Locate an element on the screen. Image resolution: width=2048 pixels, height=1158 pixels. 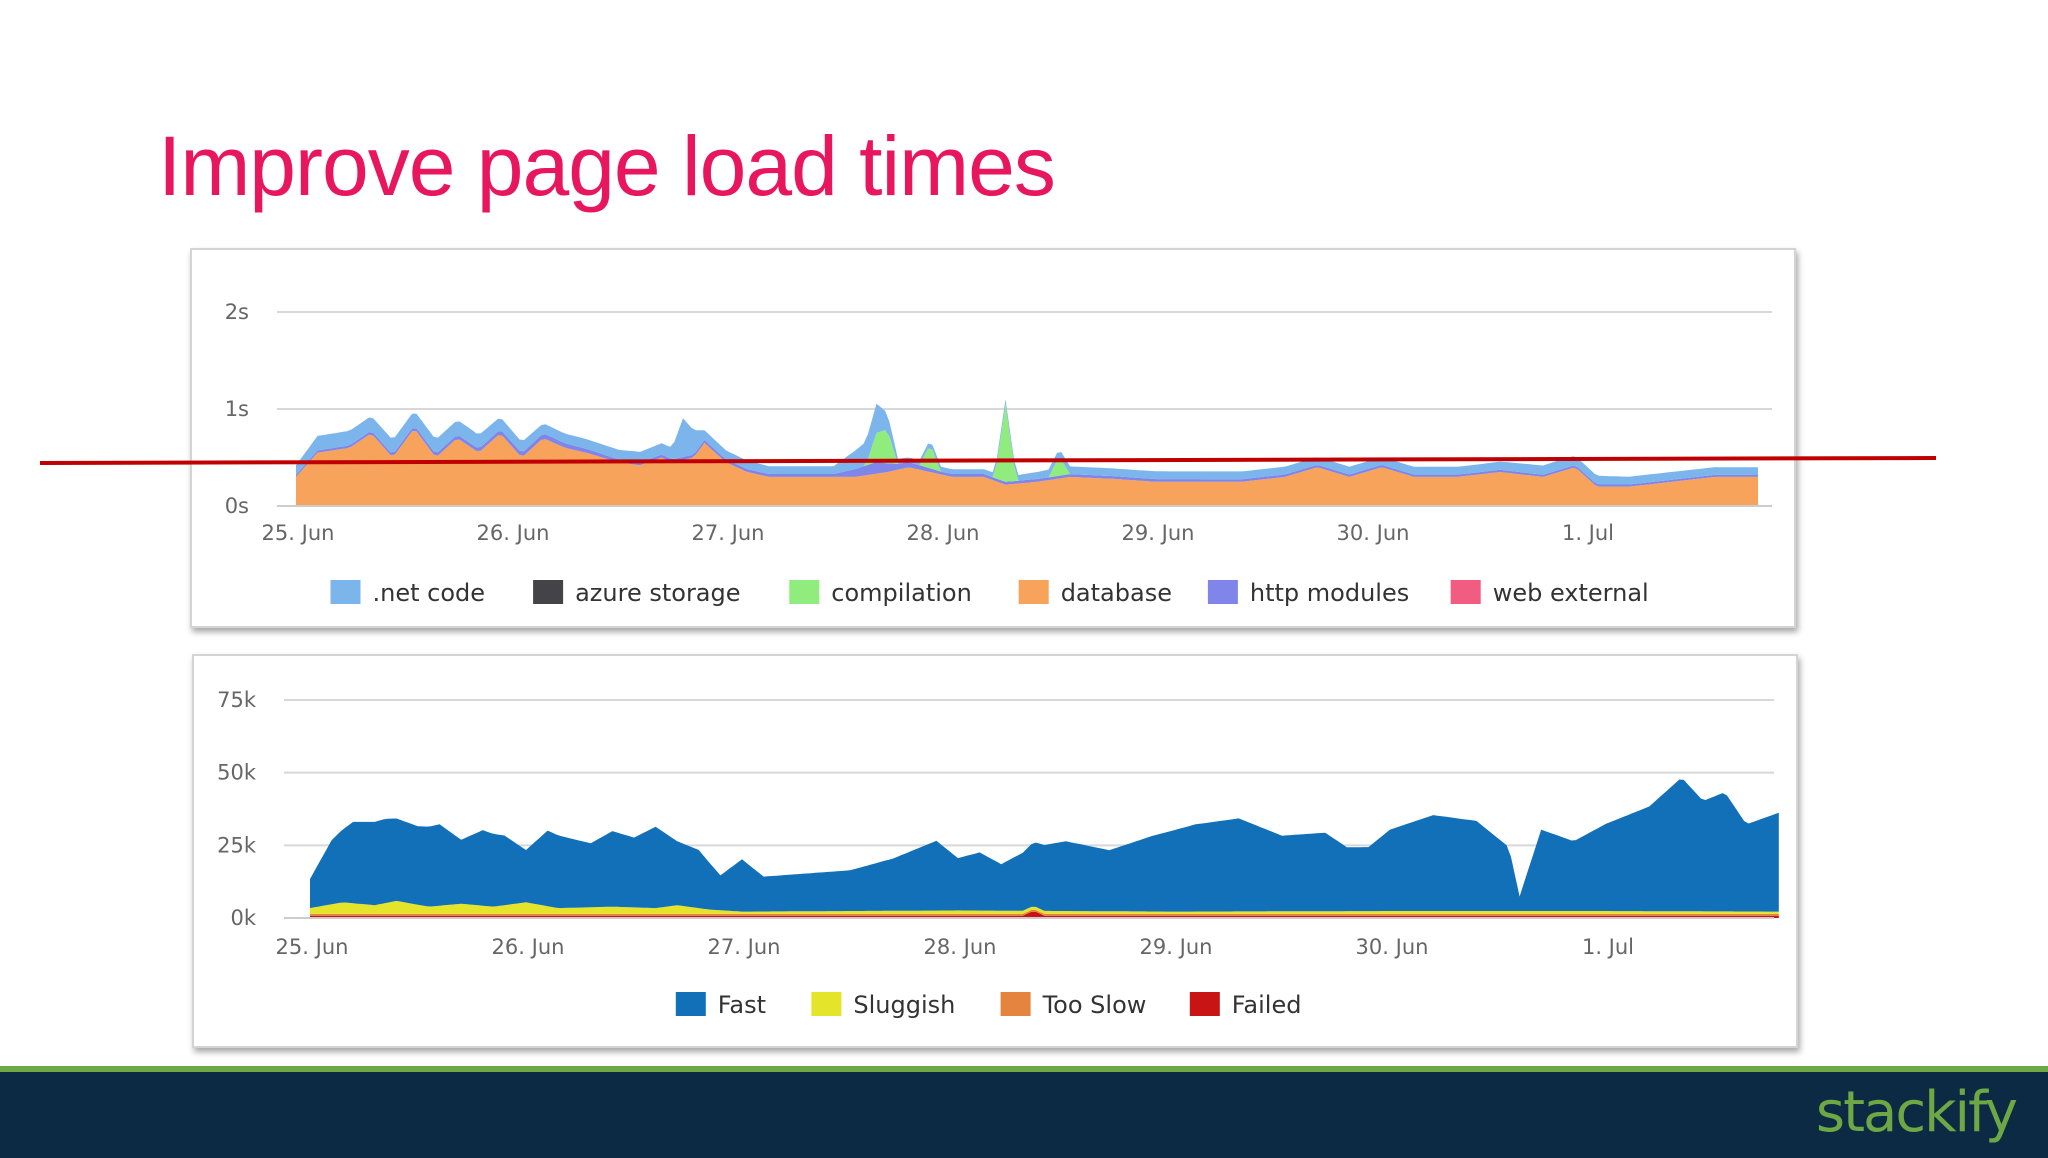
top-chart-legend-item-web-external: web external is located at coordinates (1549, 593).